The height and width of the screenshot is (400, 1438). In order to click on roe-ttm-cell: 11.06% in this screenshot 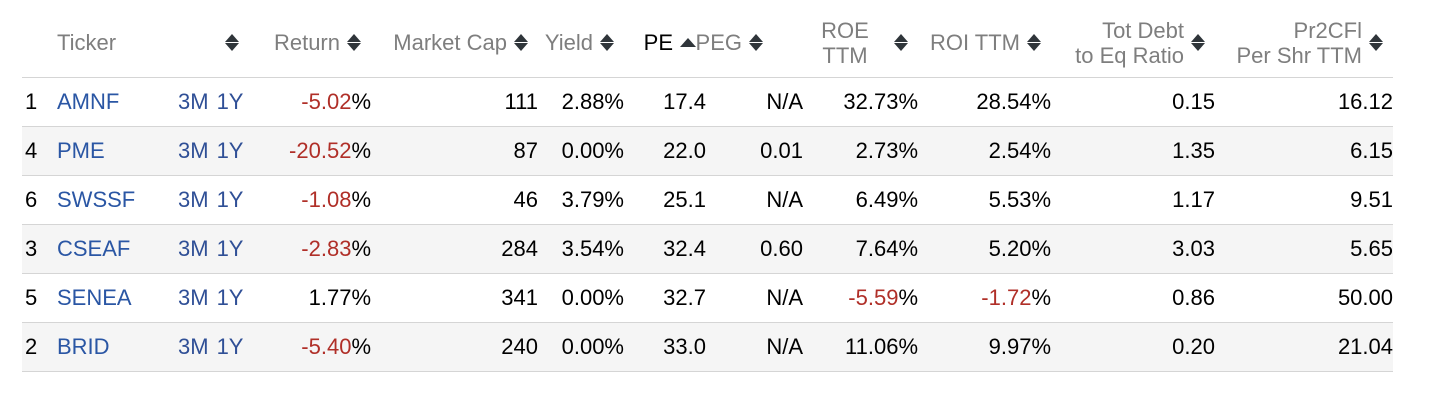, I will do `click(860, 347)`.